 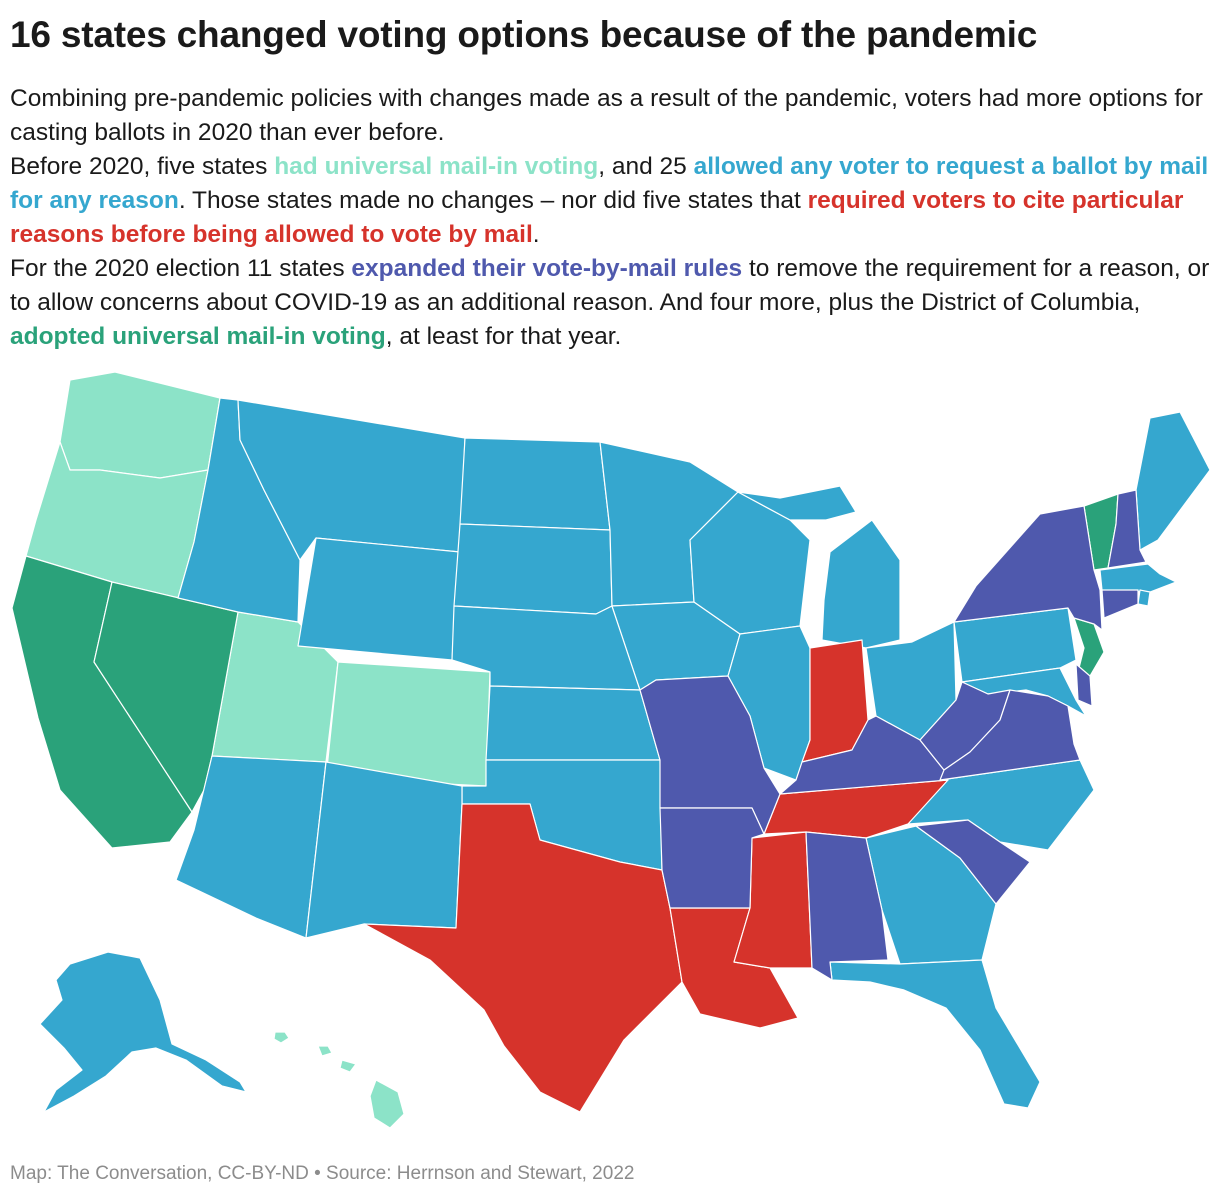 What do you see at coordinates (1120, 604) in the screenshot?
I see `state-connecticut` at bounding box center [1120, 604].